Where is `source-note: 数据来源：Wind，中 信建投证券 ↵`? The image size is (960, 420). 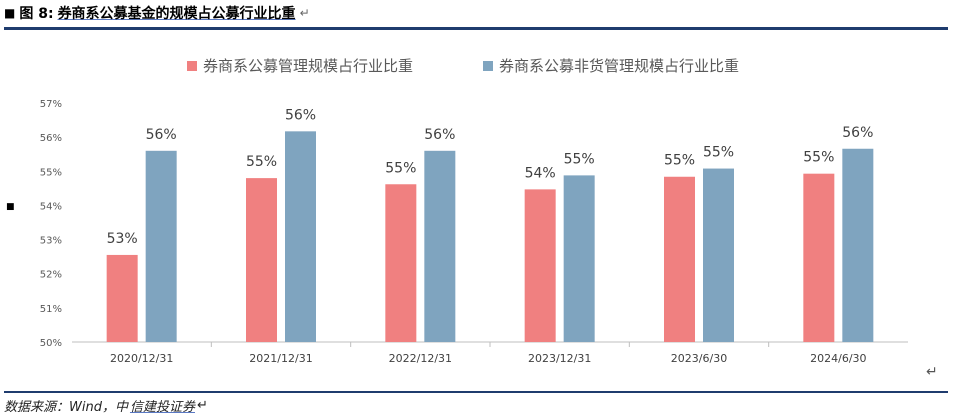
source-note: 数据来源：Wind，中 信建投证券 ↵ is located at coordinates (106, 405).